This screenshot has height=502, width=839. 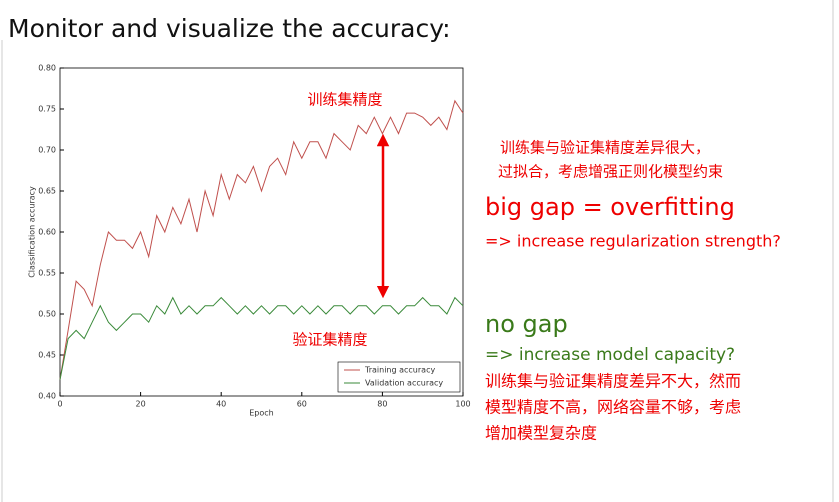 I want to click on note: 训练集与验证集精度差异很大，, so click(x=605, y=148).